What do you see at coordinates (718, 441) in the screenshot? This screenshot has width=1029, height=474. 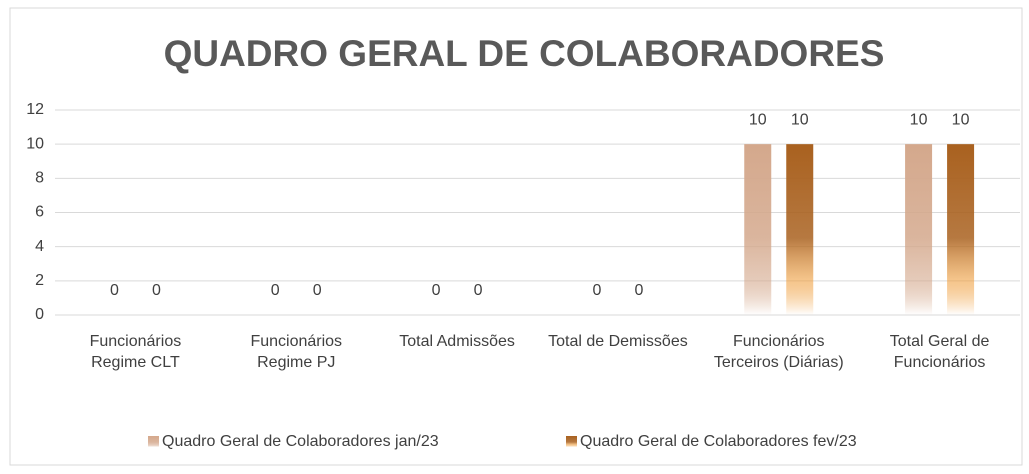 I see `legend-label: Quadro Geral de Colaboradores fev/23` at bounding box center [718, 441].